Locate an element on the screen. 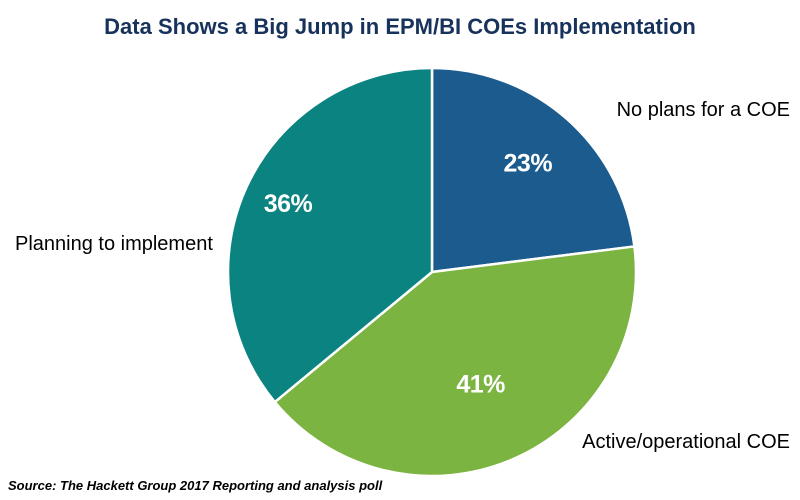 This screenshot has height=500, width=800. slice-label-no-plans: No plans for a COE is located at coordinates (703, 110).